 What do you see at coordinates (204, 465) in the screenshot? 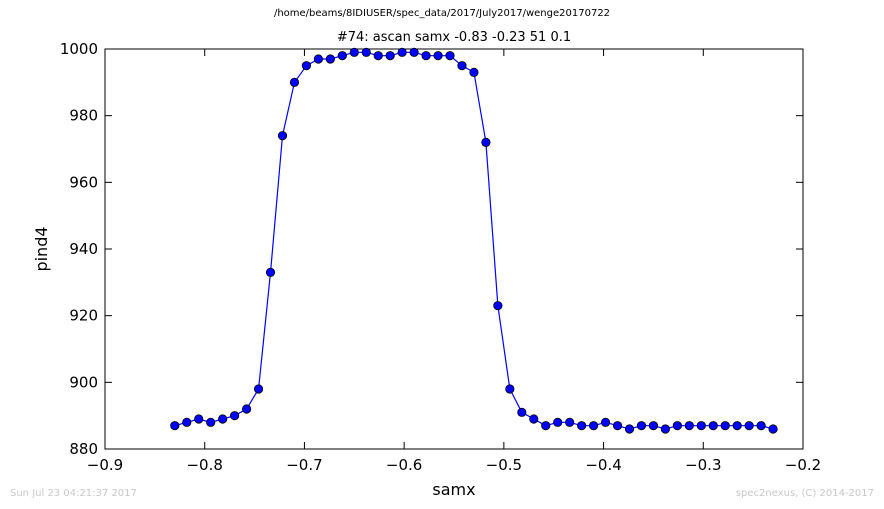
I see `x-tick-label: −0.8` at bounding box center [204, 465].